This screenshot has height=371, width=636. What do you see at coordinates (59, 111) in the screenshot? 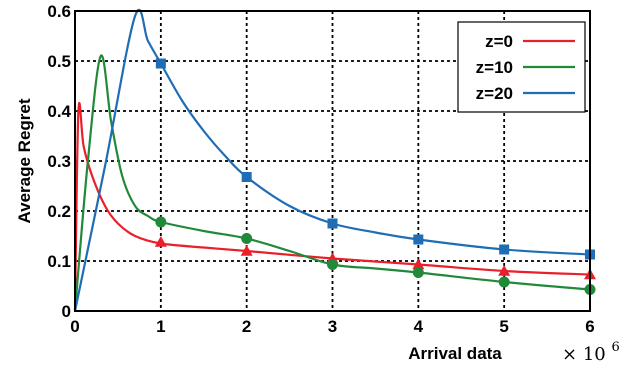
I see `y-tick-label: 0.4` at bounding box center [59, 111].